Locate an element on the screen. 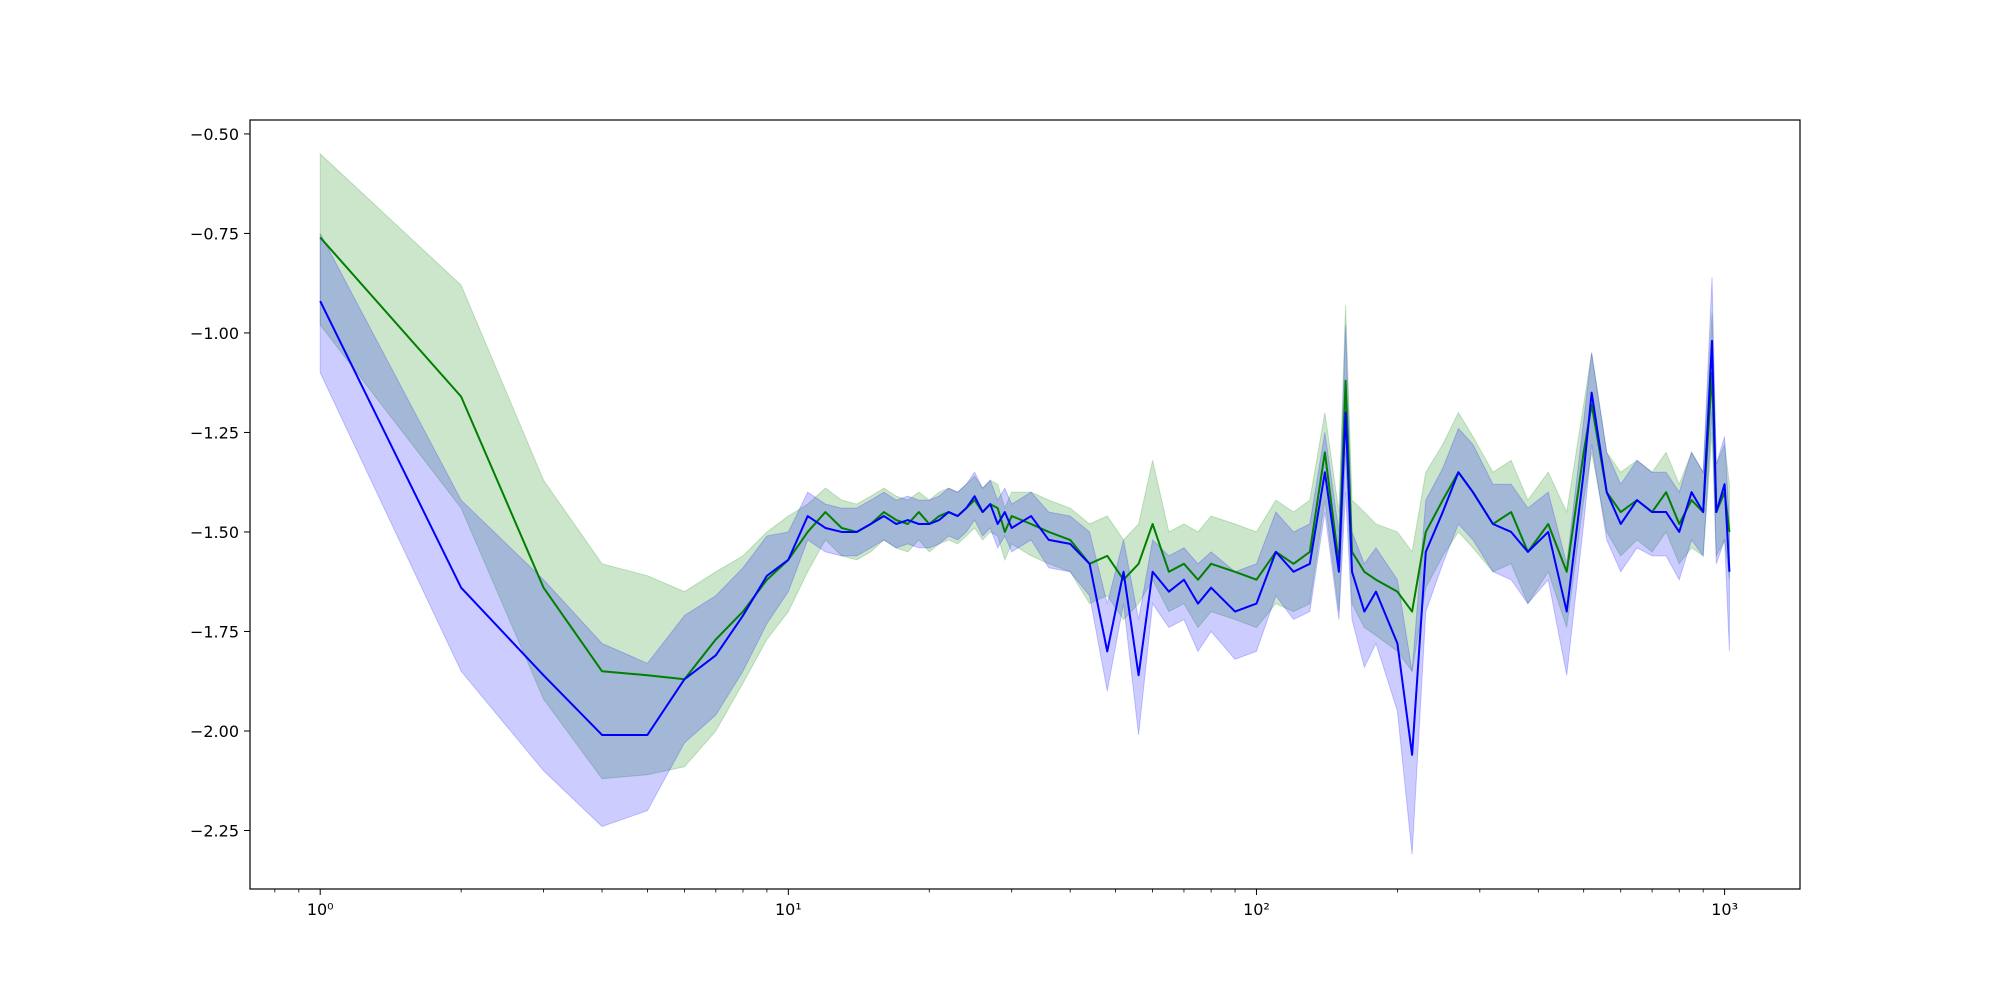  x-tick-label: 10¹ is located at coordinates (788, 909).